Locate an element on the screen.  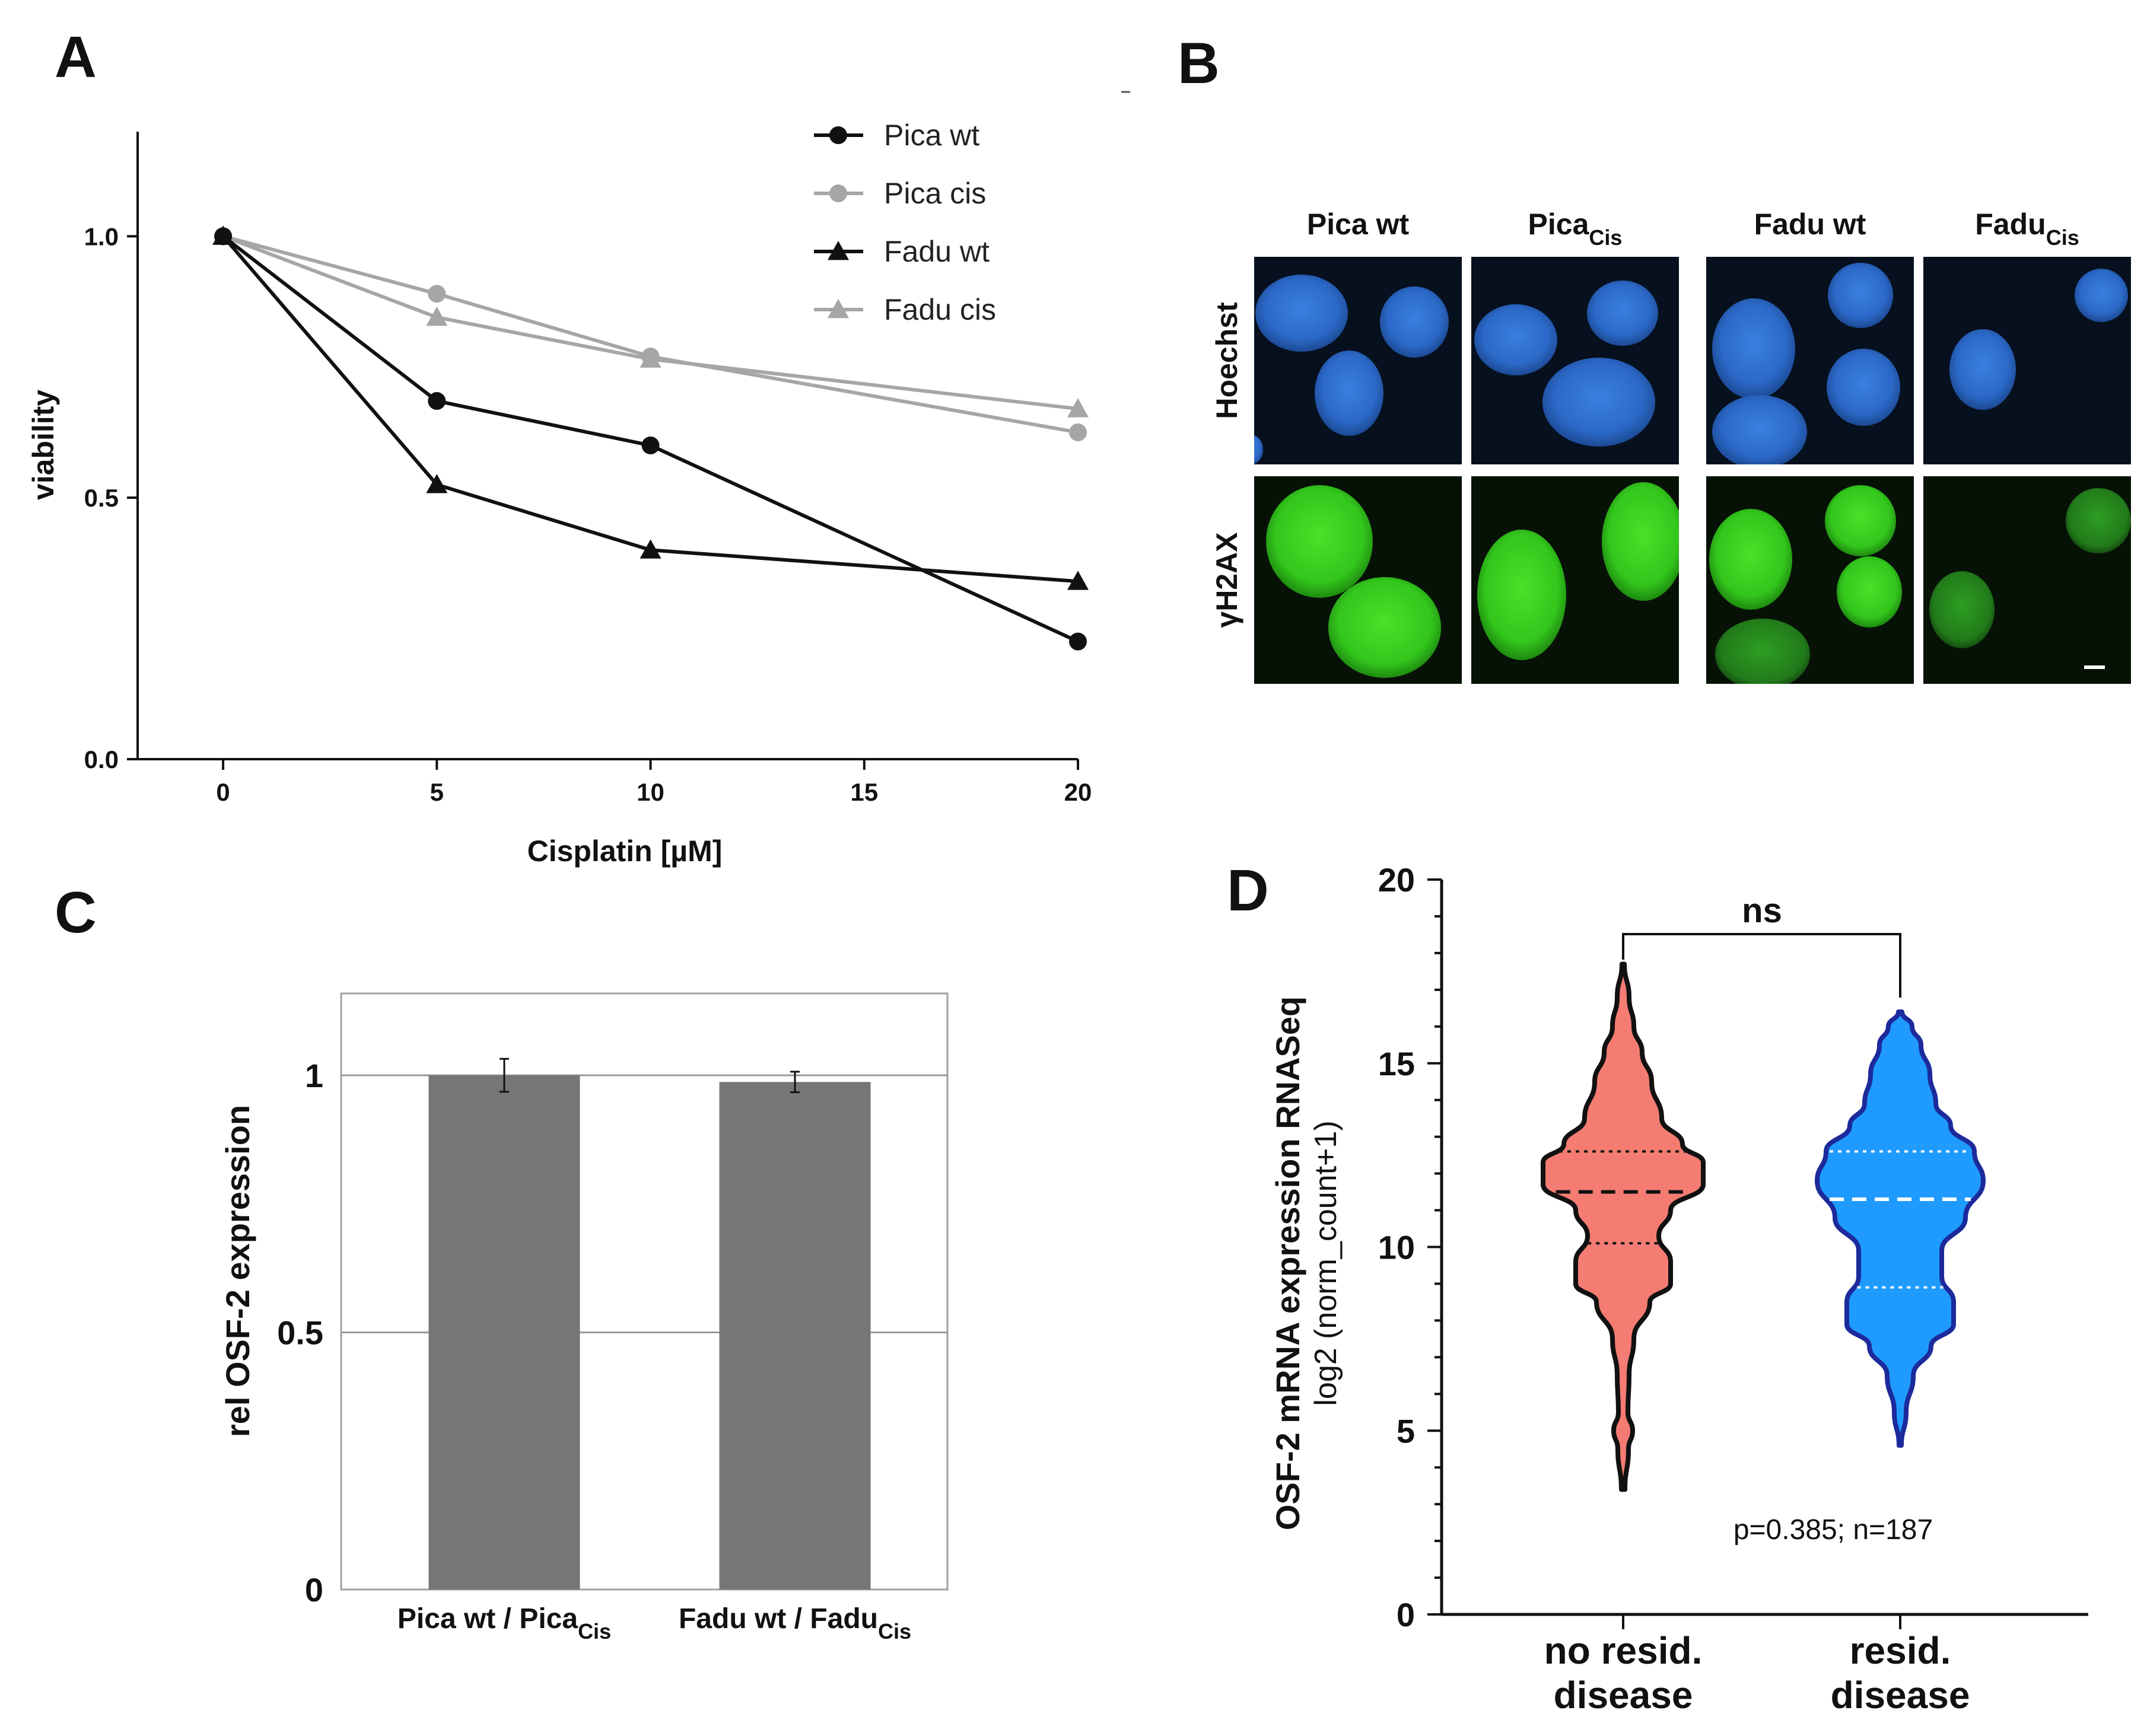
panel-a-letter: A is located at coordinates (76, 57).